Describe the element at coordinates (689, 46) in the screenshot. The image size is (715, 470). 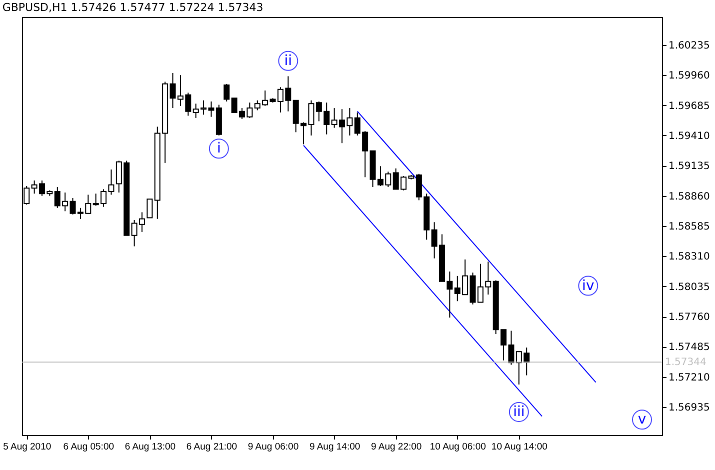
I see `y-tick-label: 1.60235` at that location.